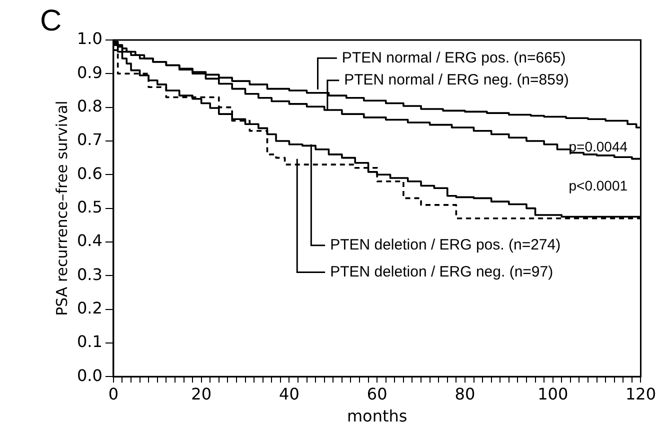 The width and height of the screenshot is (659, 437). I want to click on x-tick-label: 20, so click(201, 394).